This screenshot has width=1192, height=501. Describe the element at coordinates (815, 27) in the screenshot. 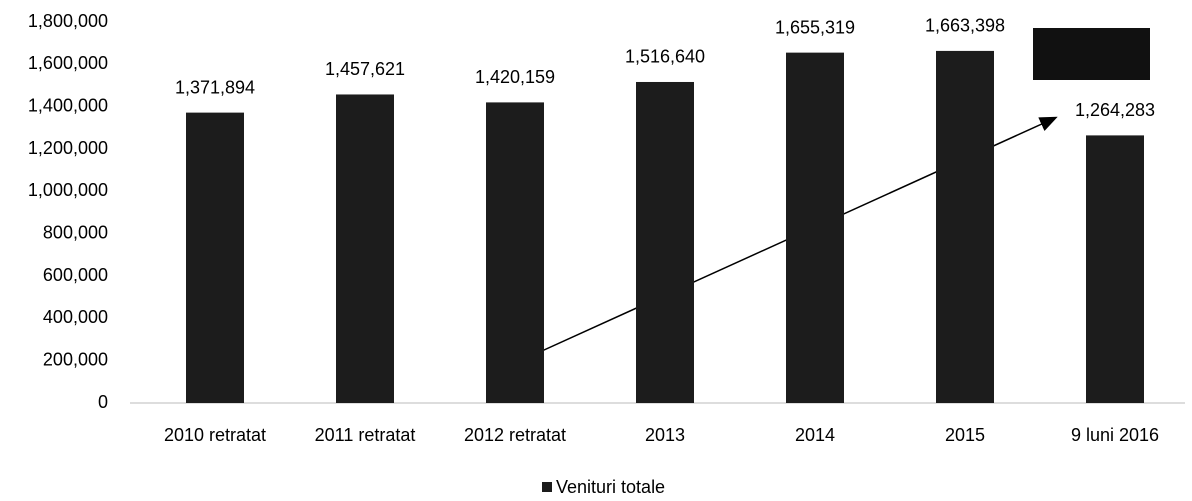

I see `data-label: 1,655,319` at that location.